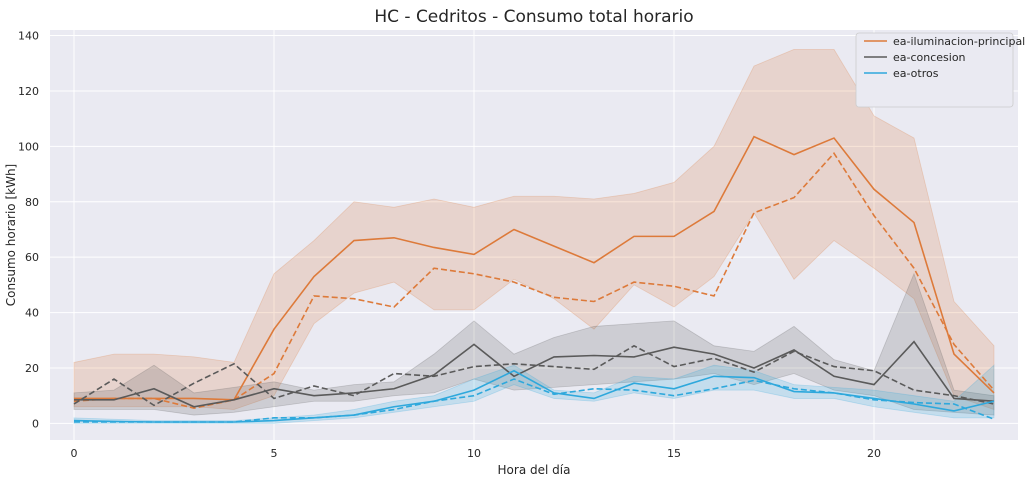 The image size is (1025, 483). What do you see at coordinates (74, 453) in the screenshot?
I see `x-tick-label: 0` at bounding box center [74, 453].